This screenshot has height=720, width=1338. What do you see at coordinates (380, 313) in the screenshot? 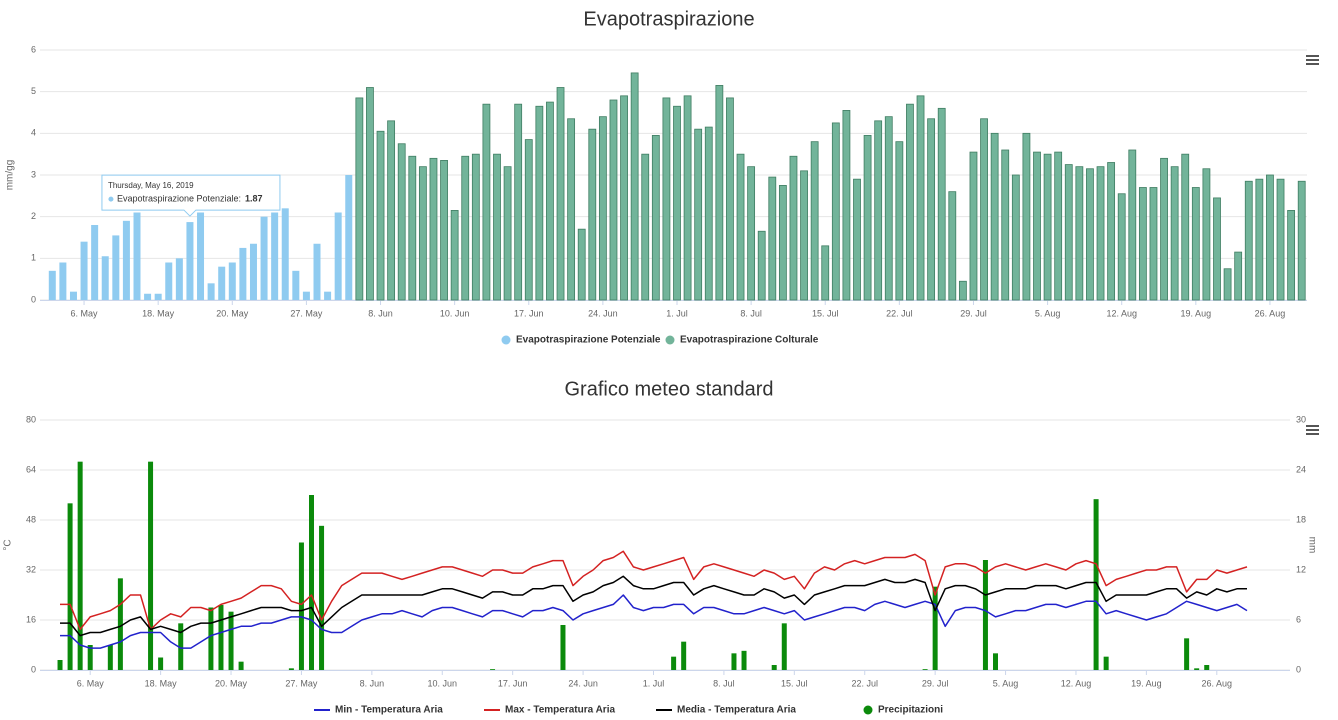
I see `x-tick-label: 8. Jun` at bounding box center [380, 313].